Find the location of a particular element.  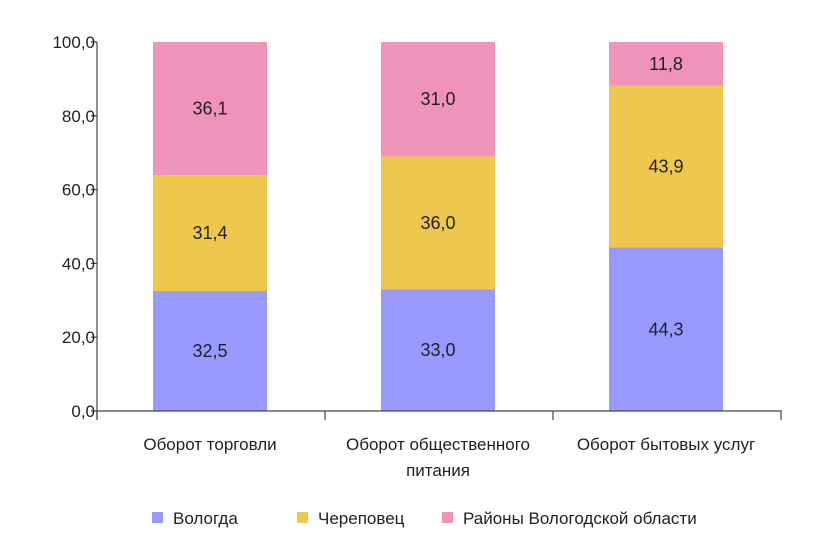

x-category-label: Оборот общественного is located at coordinates (438, 444).